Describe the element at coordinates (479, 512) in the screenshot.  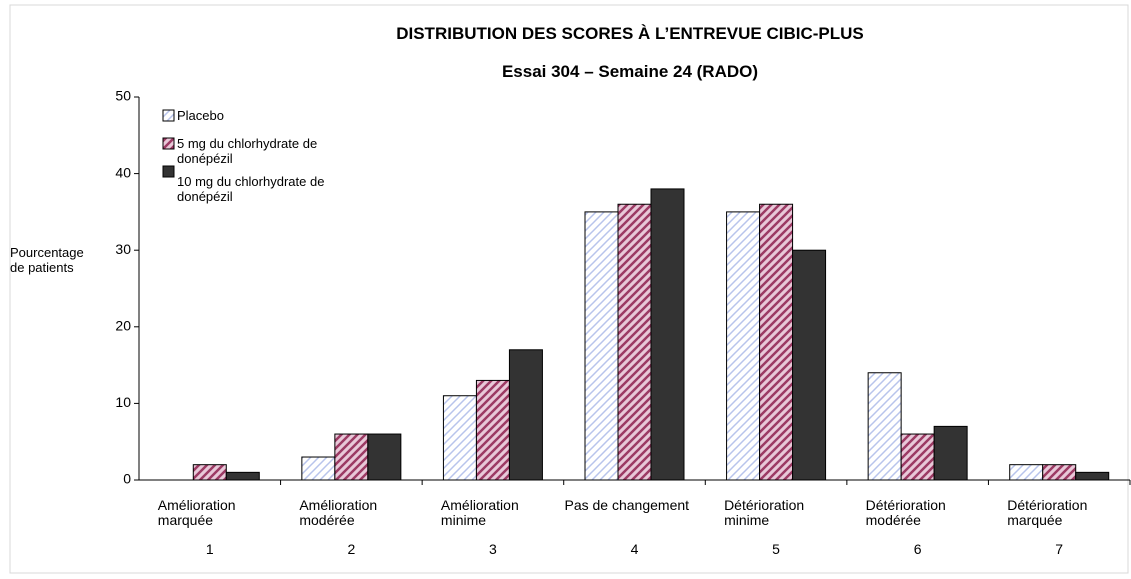
I see `x-tick-label: Amélioration minime` at that location.